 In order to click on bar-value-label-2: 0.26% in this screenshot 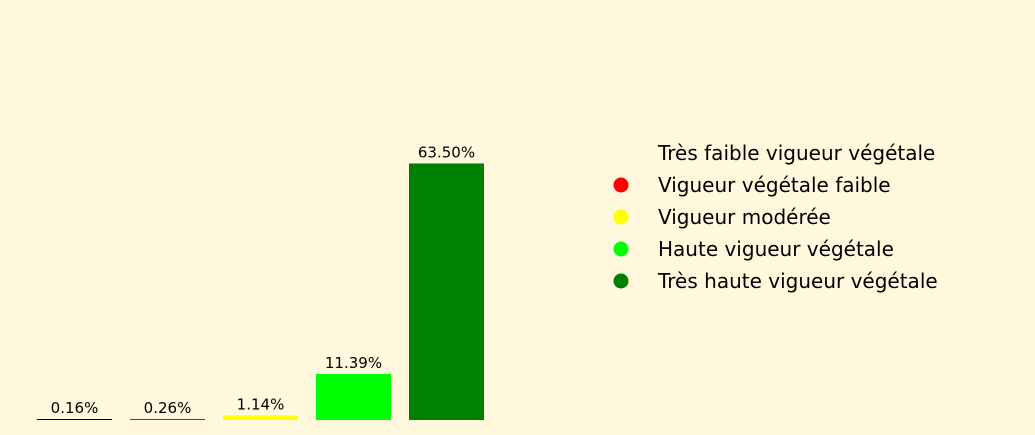, I will do `click(168, 408)`.